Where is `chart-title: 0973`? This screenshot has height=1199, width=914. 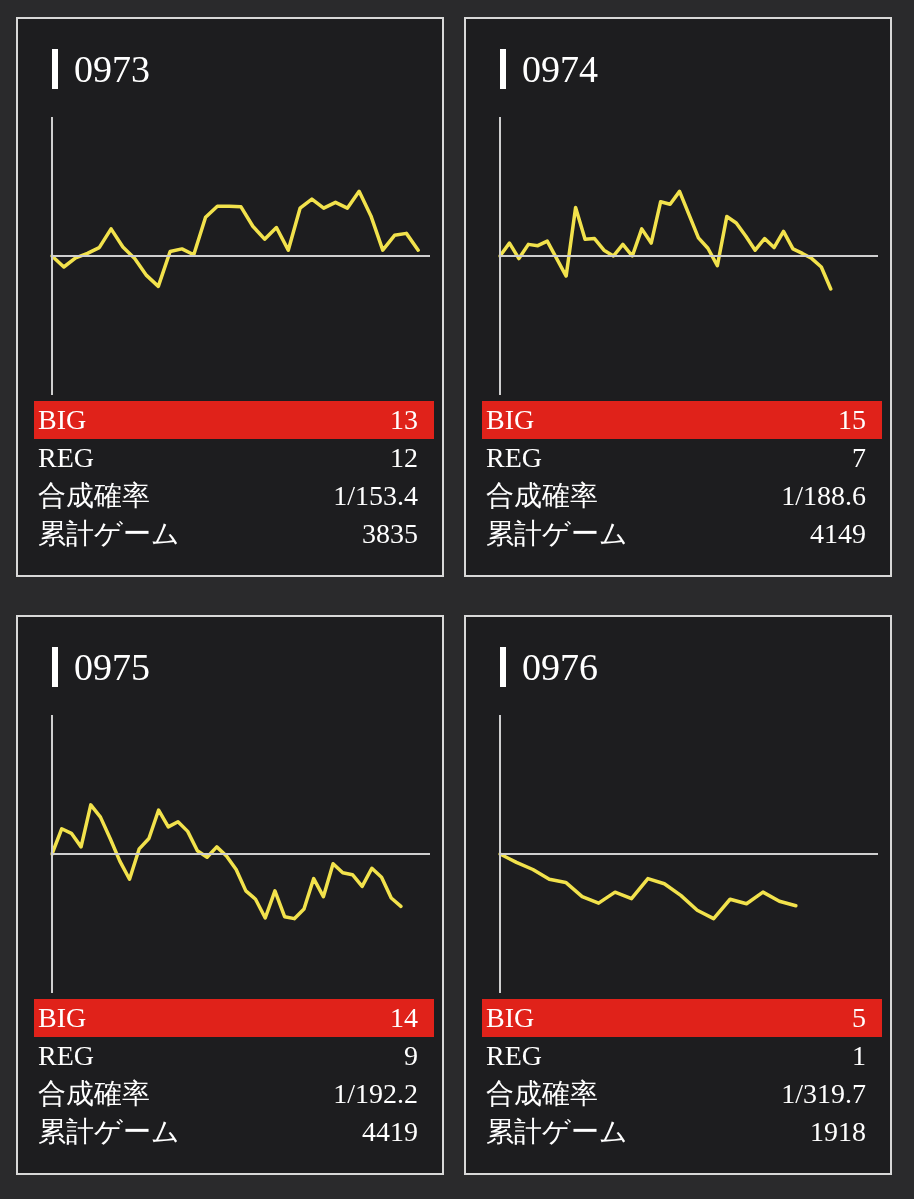 chart-title: 0973 is located at coordinates (111, 69).